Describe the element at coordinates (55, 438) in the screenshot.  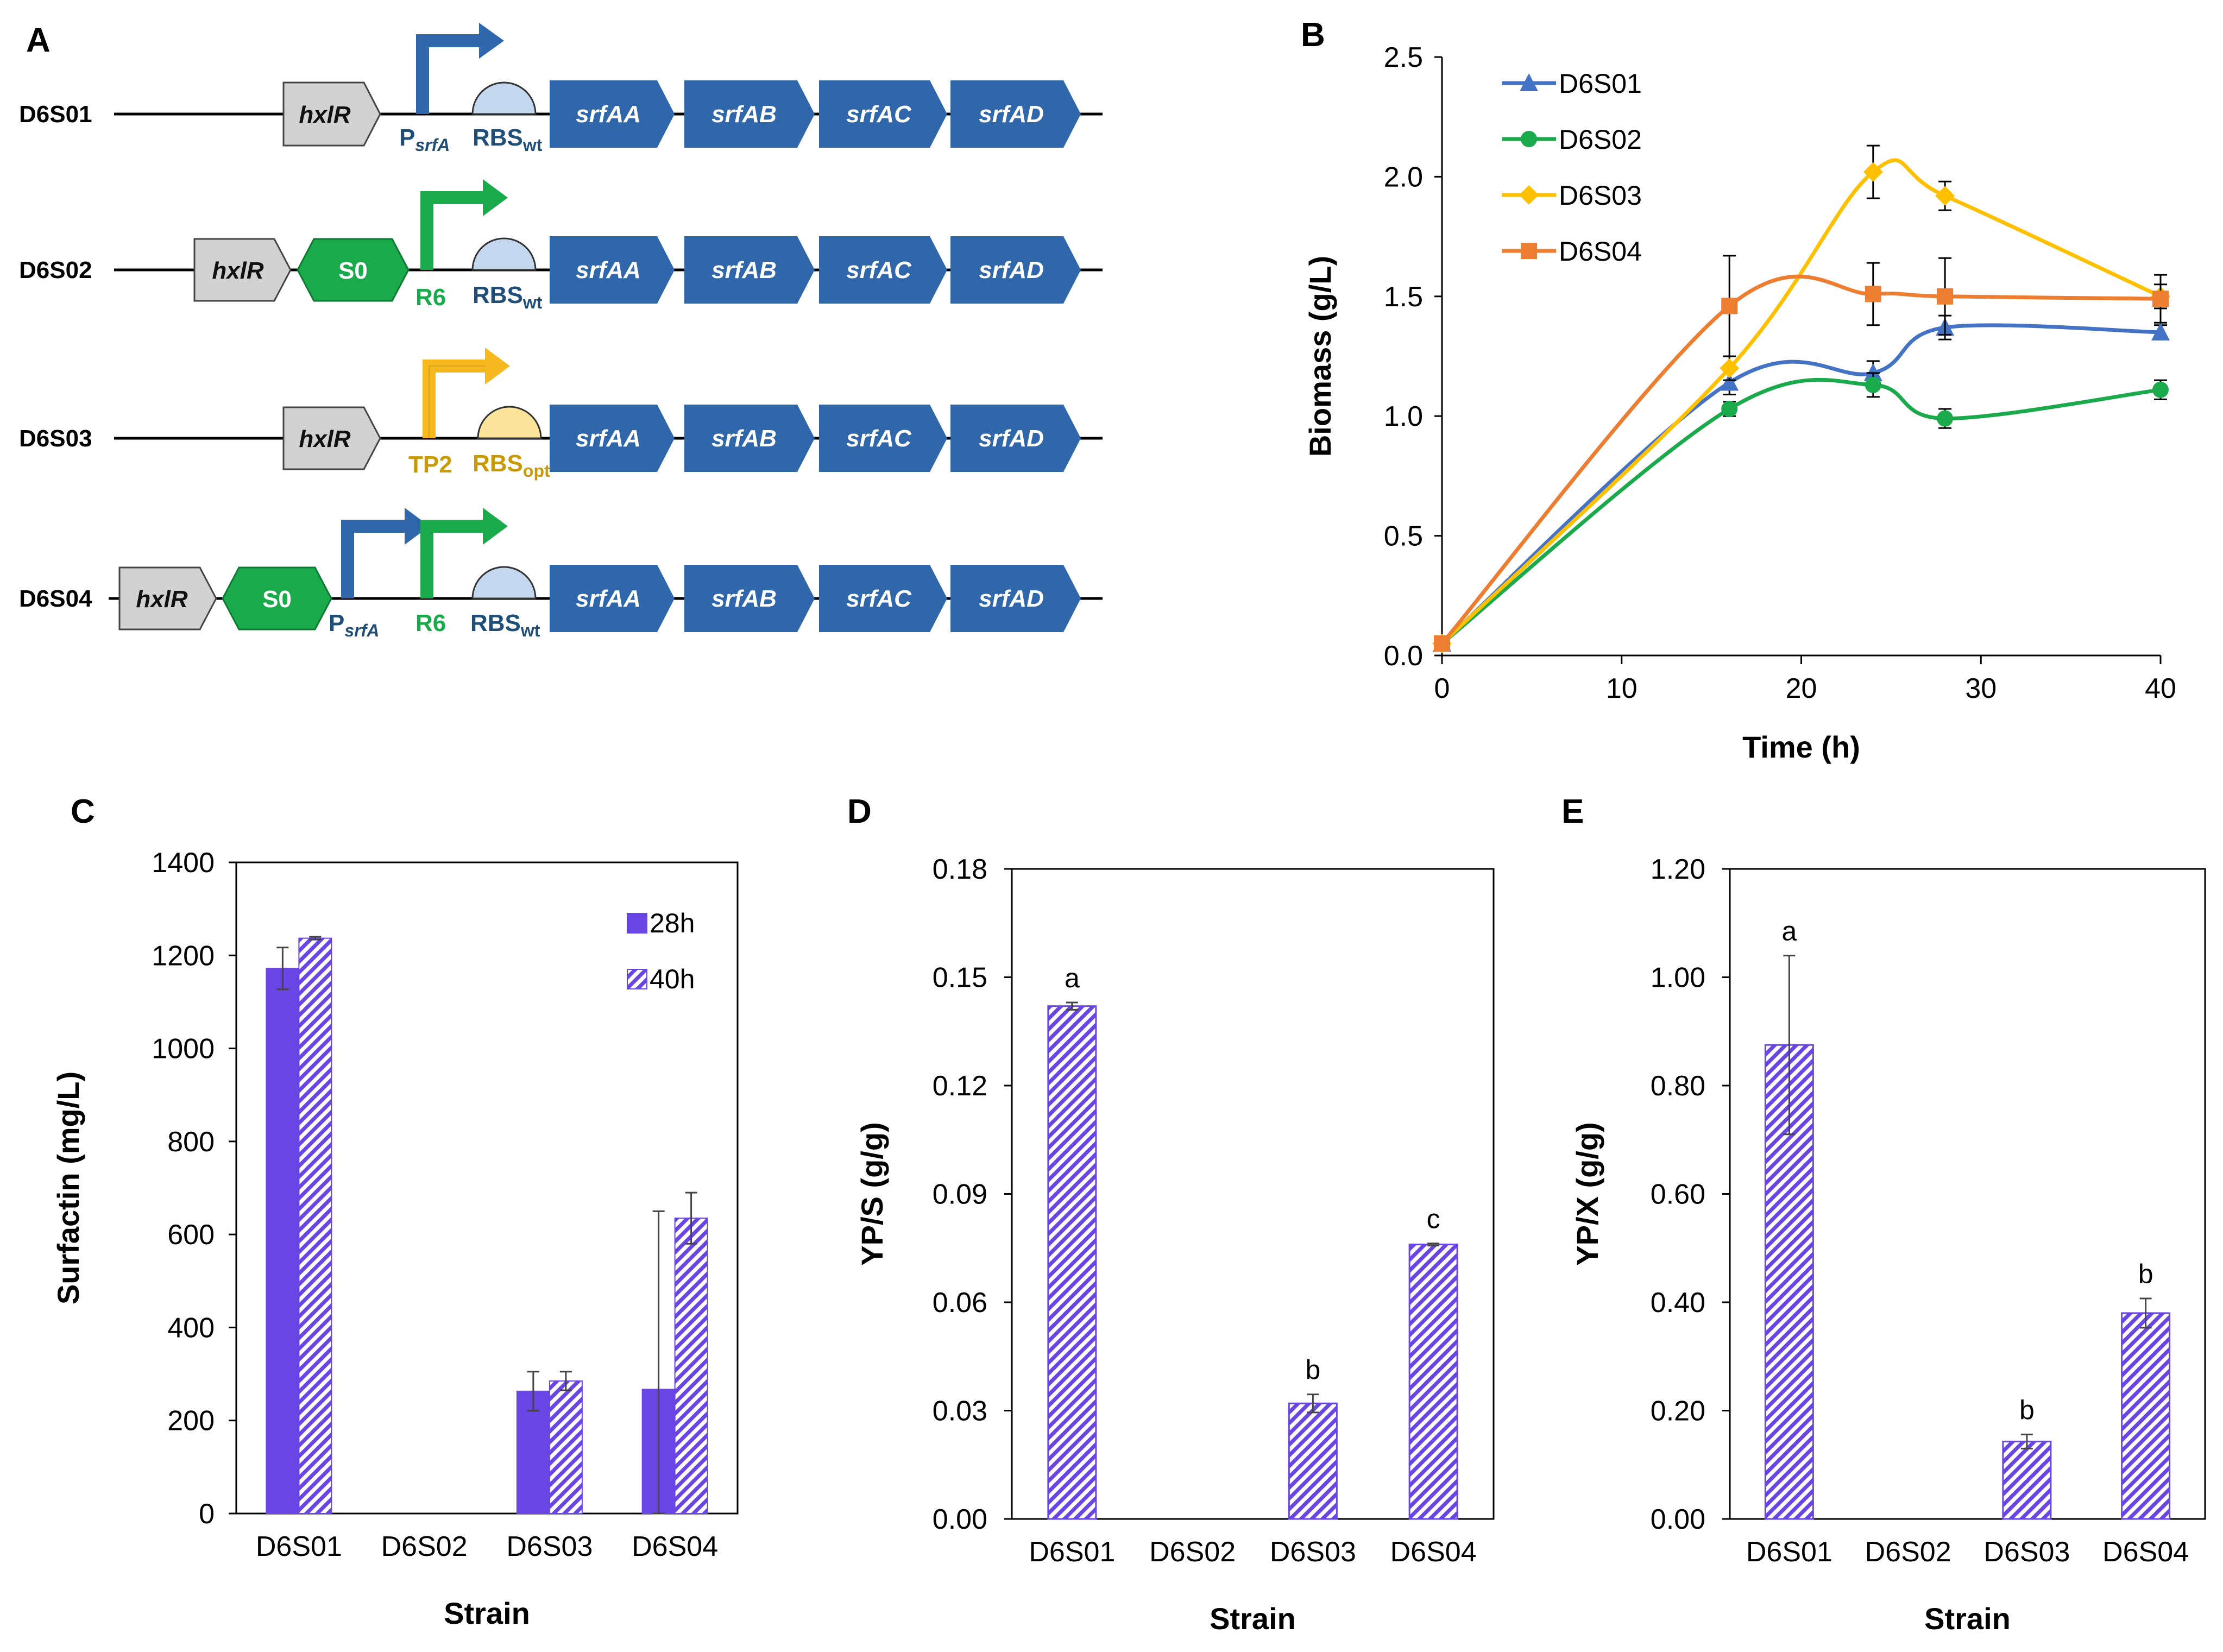
I see `construct-label: D6S03` at that location.